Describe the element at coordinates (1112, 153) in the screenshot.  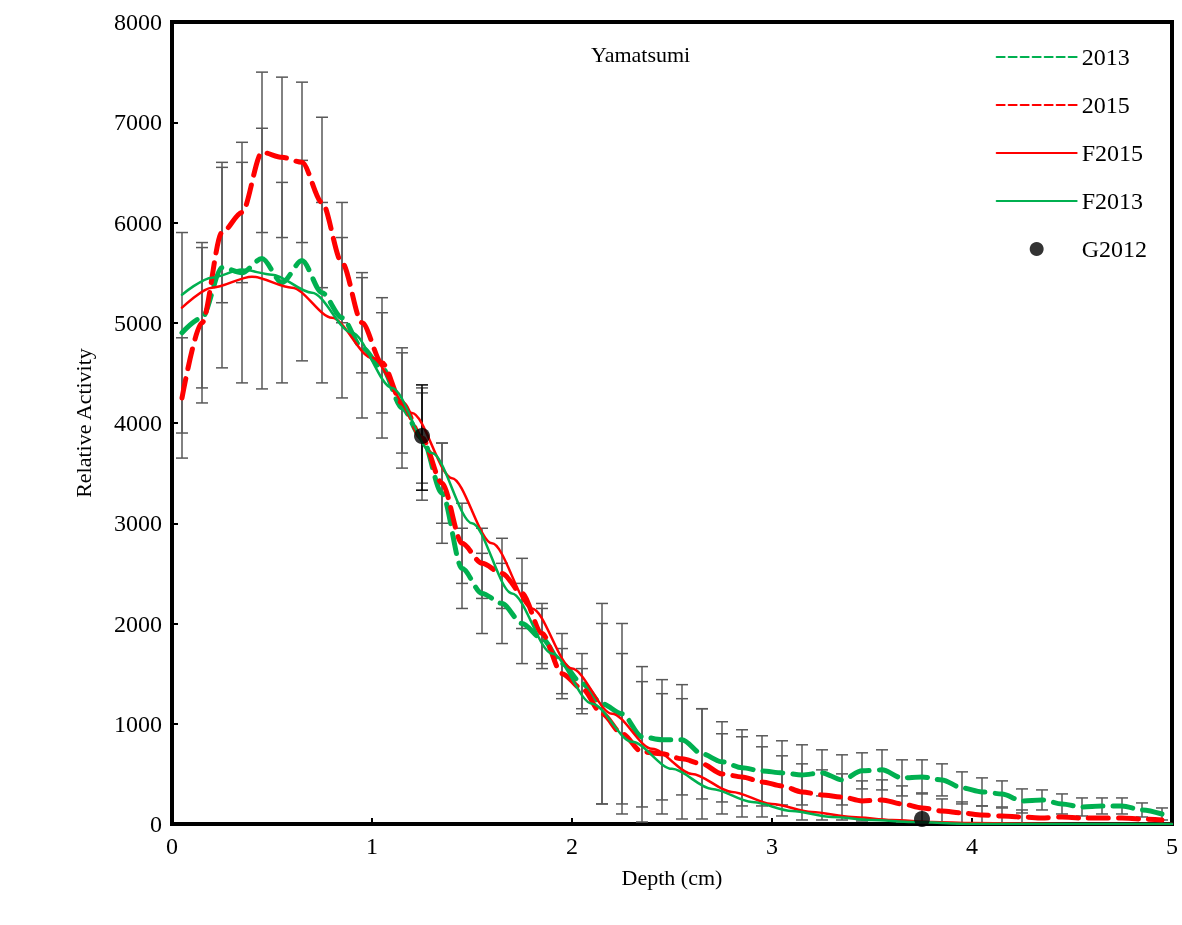
I see `legend-label: F2015` at that location.